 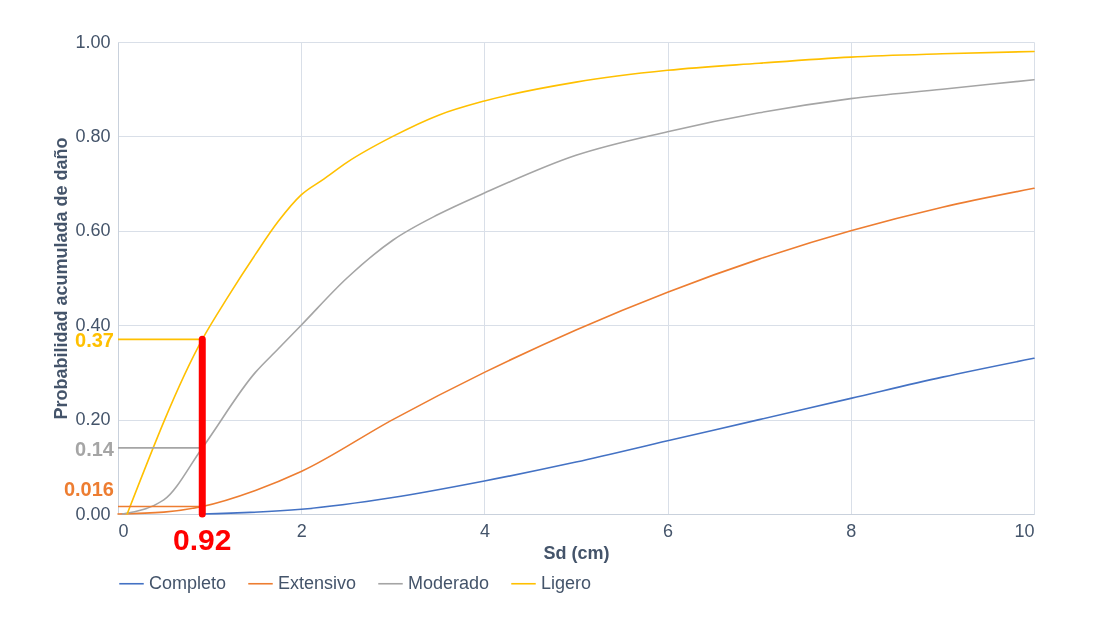 I want to click on x-axis-title: Sd (cm), so click(x=576, y=552).